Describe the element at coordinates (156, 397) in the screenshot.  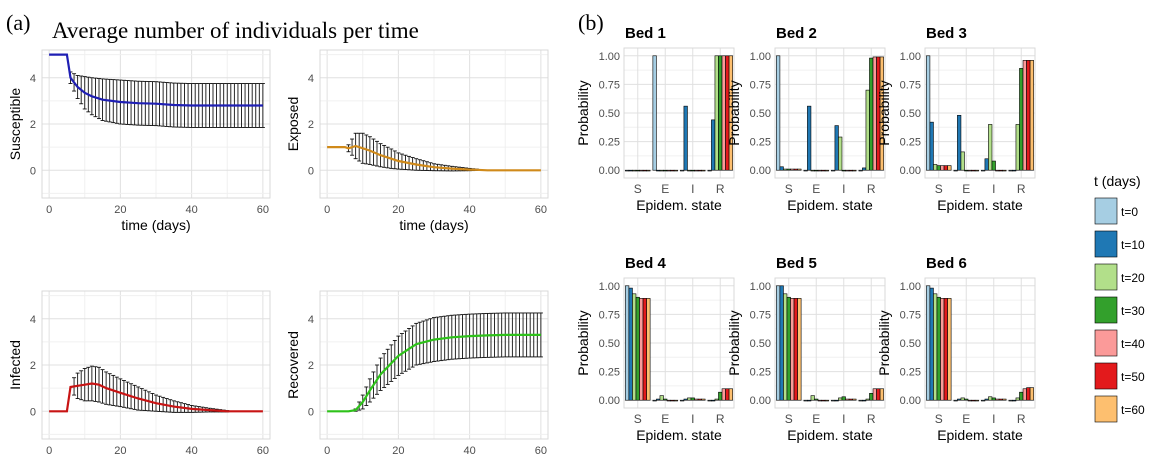
I see `series-line-infected` at that location.